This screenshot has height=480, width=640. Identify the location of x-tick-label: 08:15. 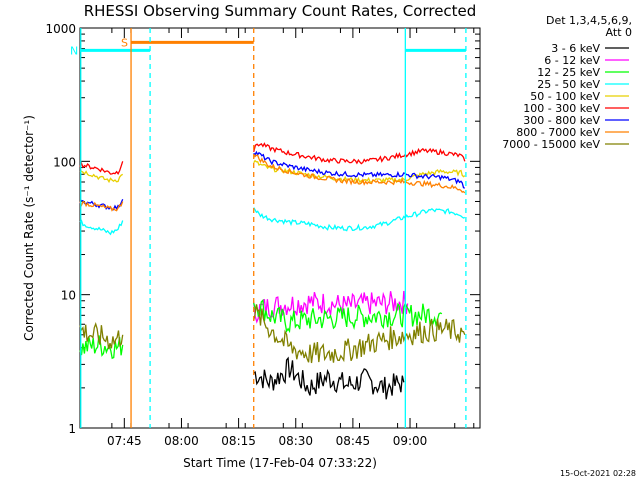
(238, 441).